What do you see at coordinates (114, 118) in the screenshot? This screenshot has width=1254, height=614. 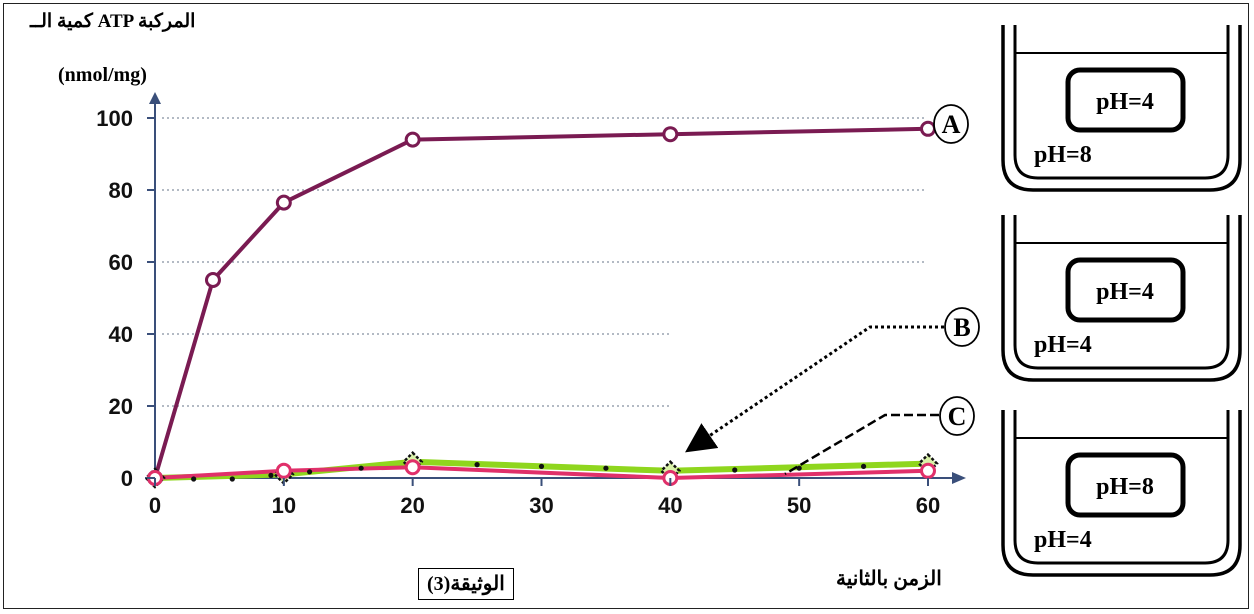 I see `y-tick-label: 100` at bounding box center [114, 118].